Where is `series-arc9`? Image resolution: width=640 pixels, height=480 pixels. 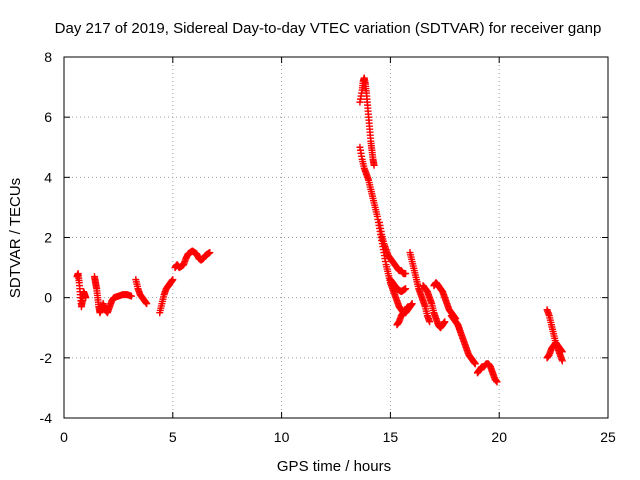 series-arc9 is located at coordinates (398, 286).